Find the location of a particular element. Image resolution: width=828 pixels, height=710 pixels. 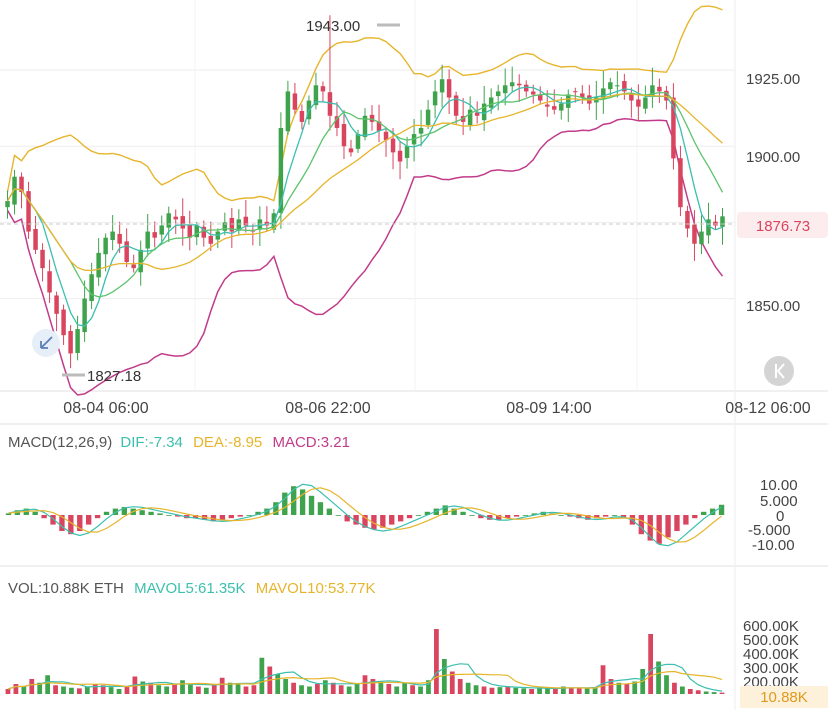

price-tick-1850: 1850.00 is located at coordinates (773, 306).